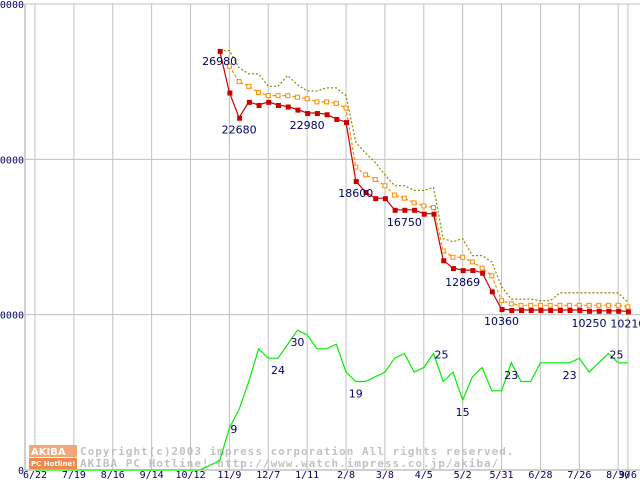 Image resolution: width=640 pixels, height=480 pixels. What do you see at coordinates (385, 475) in the screenshot?
I see `x-tick-label: 3/8` at bounding box center [385, 475].